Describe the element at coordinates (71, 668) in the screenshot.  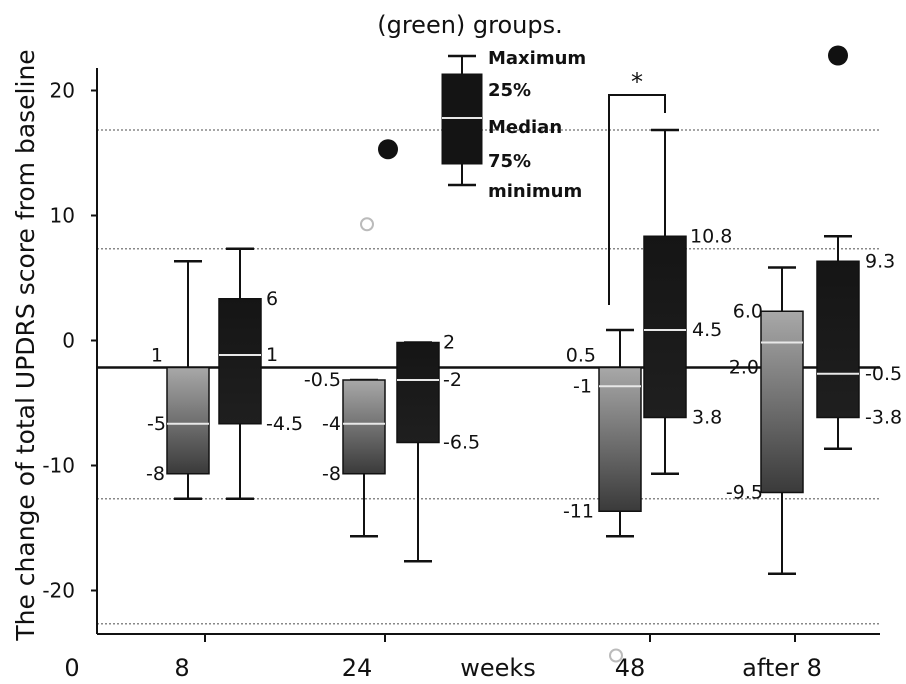
I see `x-tick-label: 0` at that location.